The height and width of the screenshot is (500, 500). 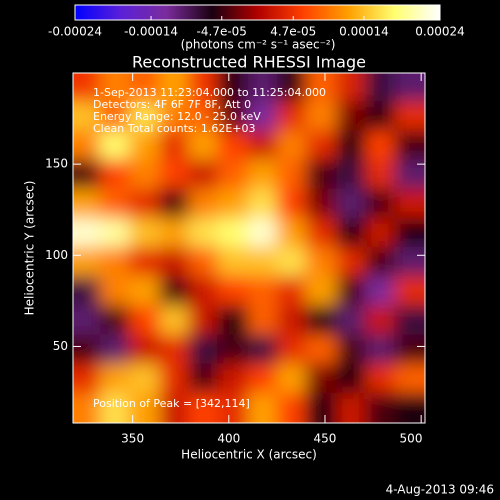 I want to click on colorbar-label: (photons cm⁻² s⁻¹ asec⁻²), so click(x=258, y=45).